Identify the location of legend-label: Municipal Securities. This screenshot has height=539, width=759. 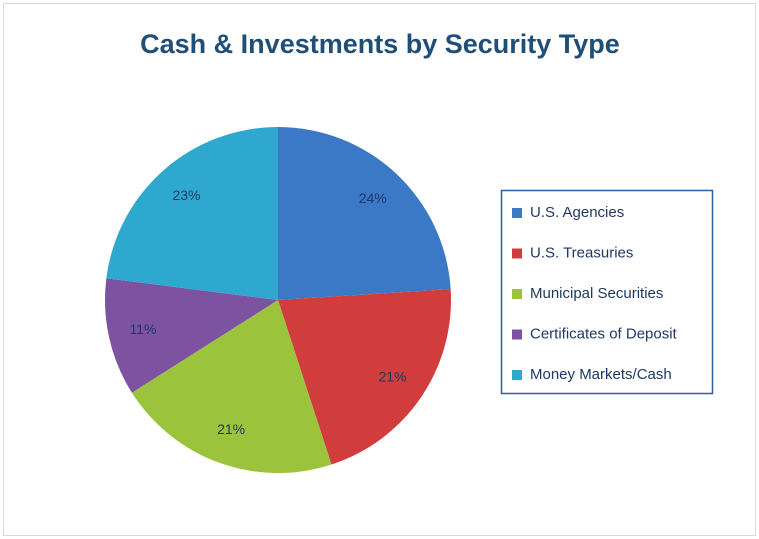
(596, 293).